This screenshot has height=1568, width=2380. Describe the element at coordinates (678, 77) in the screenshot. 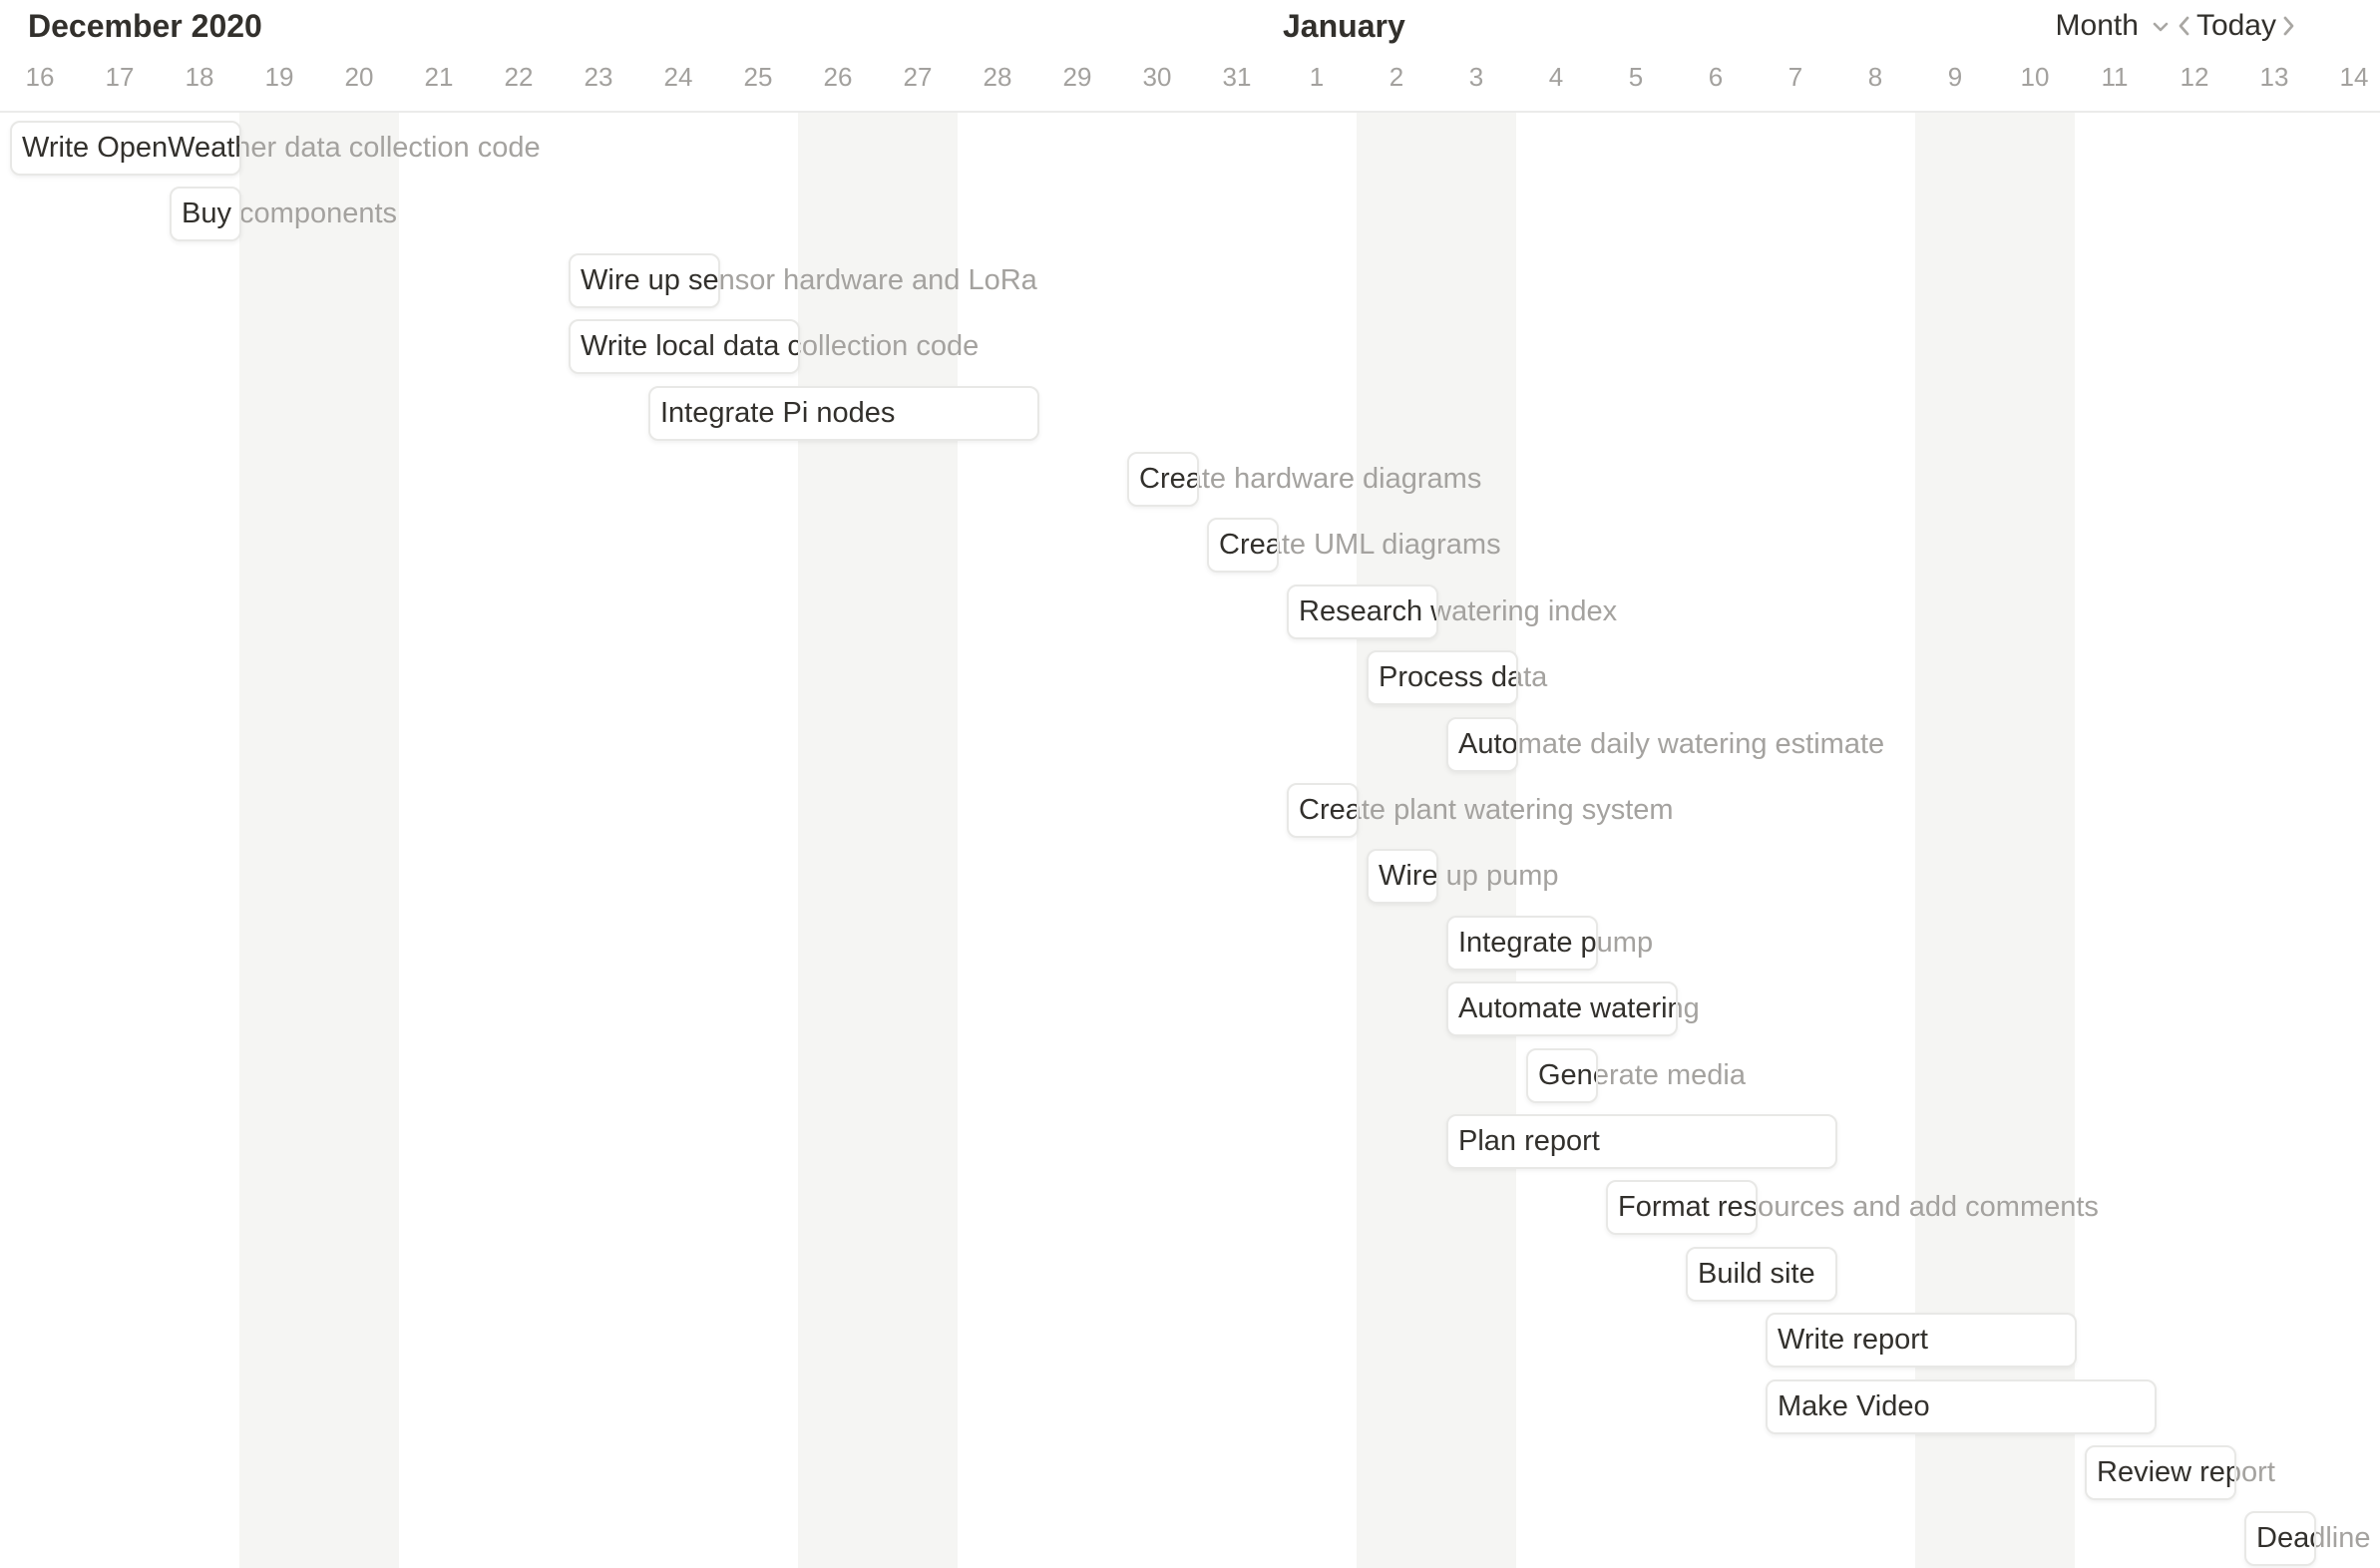

I see `day-label: 24` at that location.